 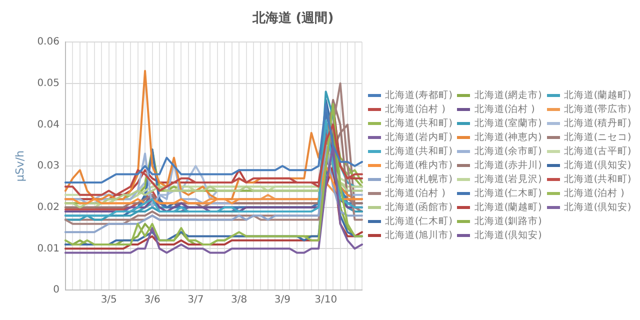 What do you see at coordinates (48, 207) in the screenshot?
I see `y-tick-label: 0.02` at bounding box center [48, 207].